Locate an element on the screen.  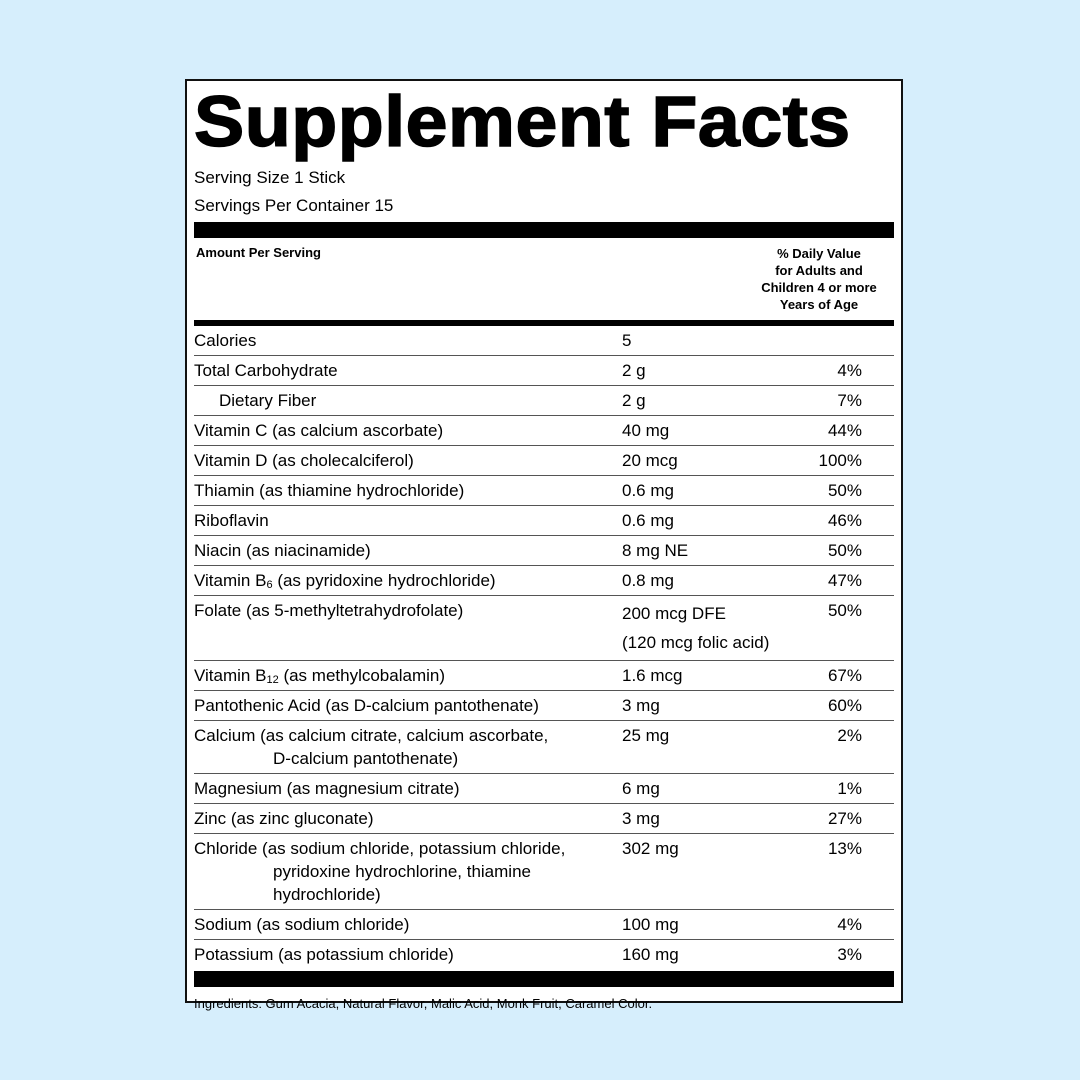
nutrient-name-line: Riboflavin is located at coordinates (408, 520).